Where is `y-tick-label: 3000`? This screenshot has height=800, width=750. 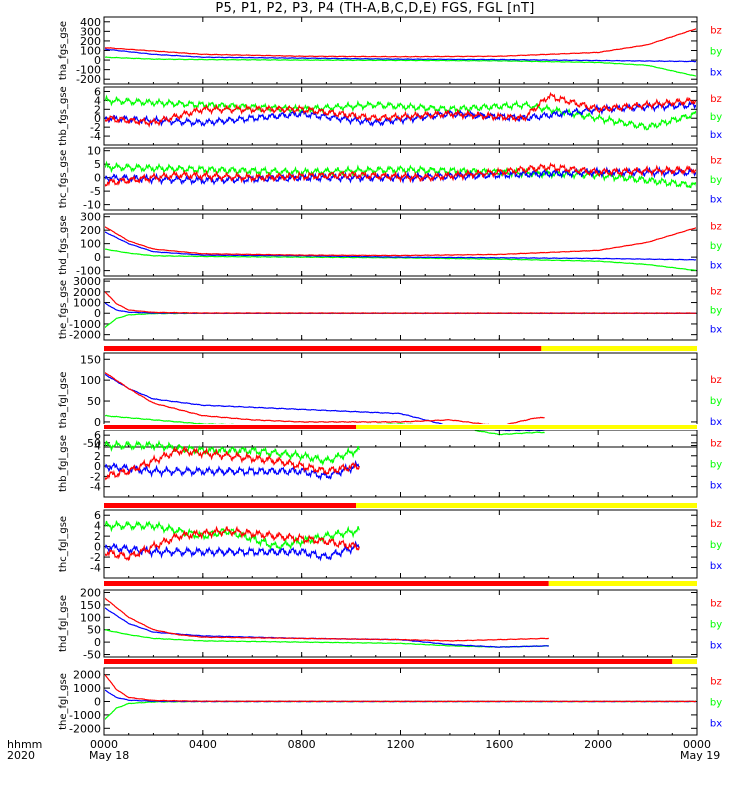 y-tick-label: 3000 is located at coordinates (87, 281).